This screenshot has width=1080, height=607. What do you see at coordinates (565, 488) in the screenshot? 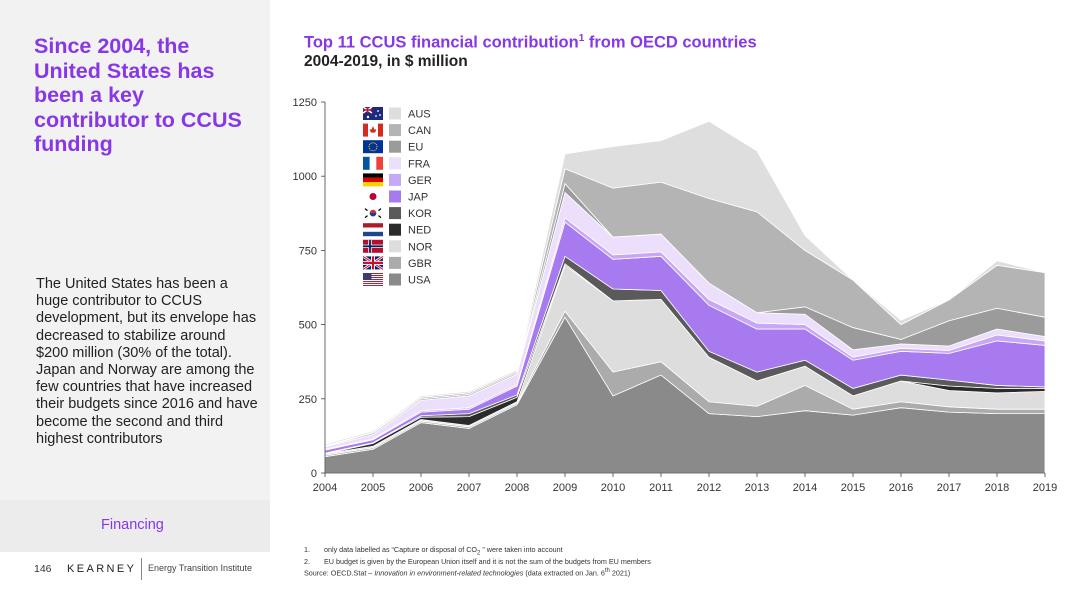
I see `x-tick-label: 2009` at bounding box center [565, 488].